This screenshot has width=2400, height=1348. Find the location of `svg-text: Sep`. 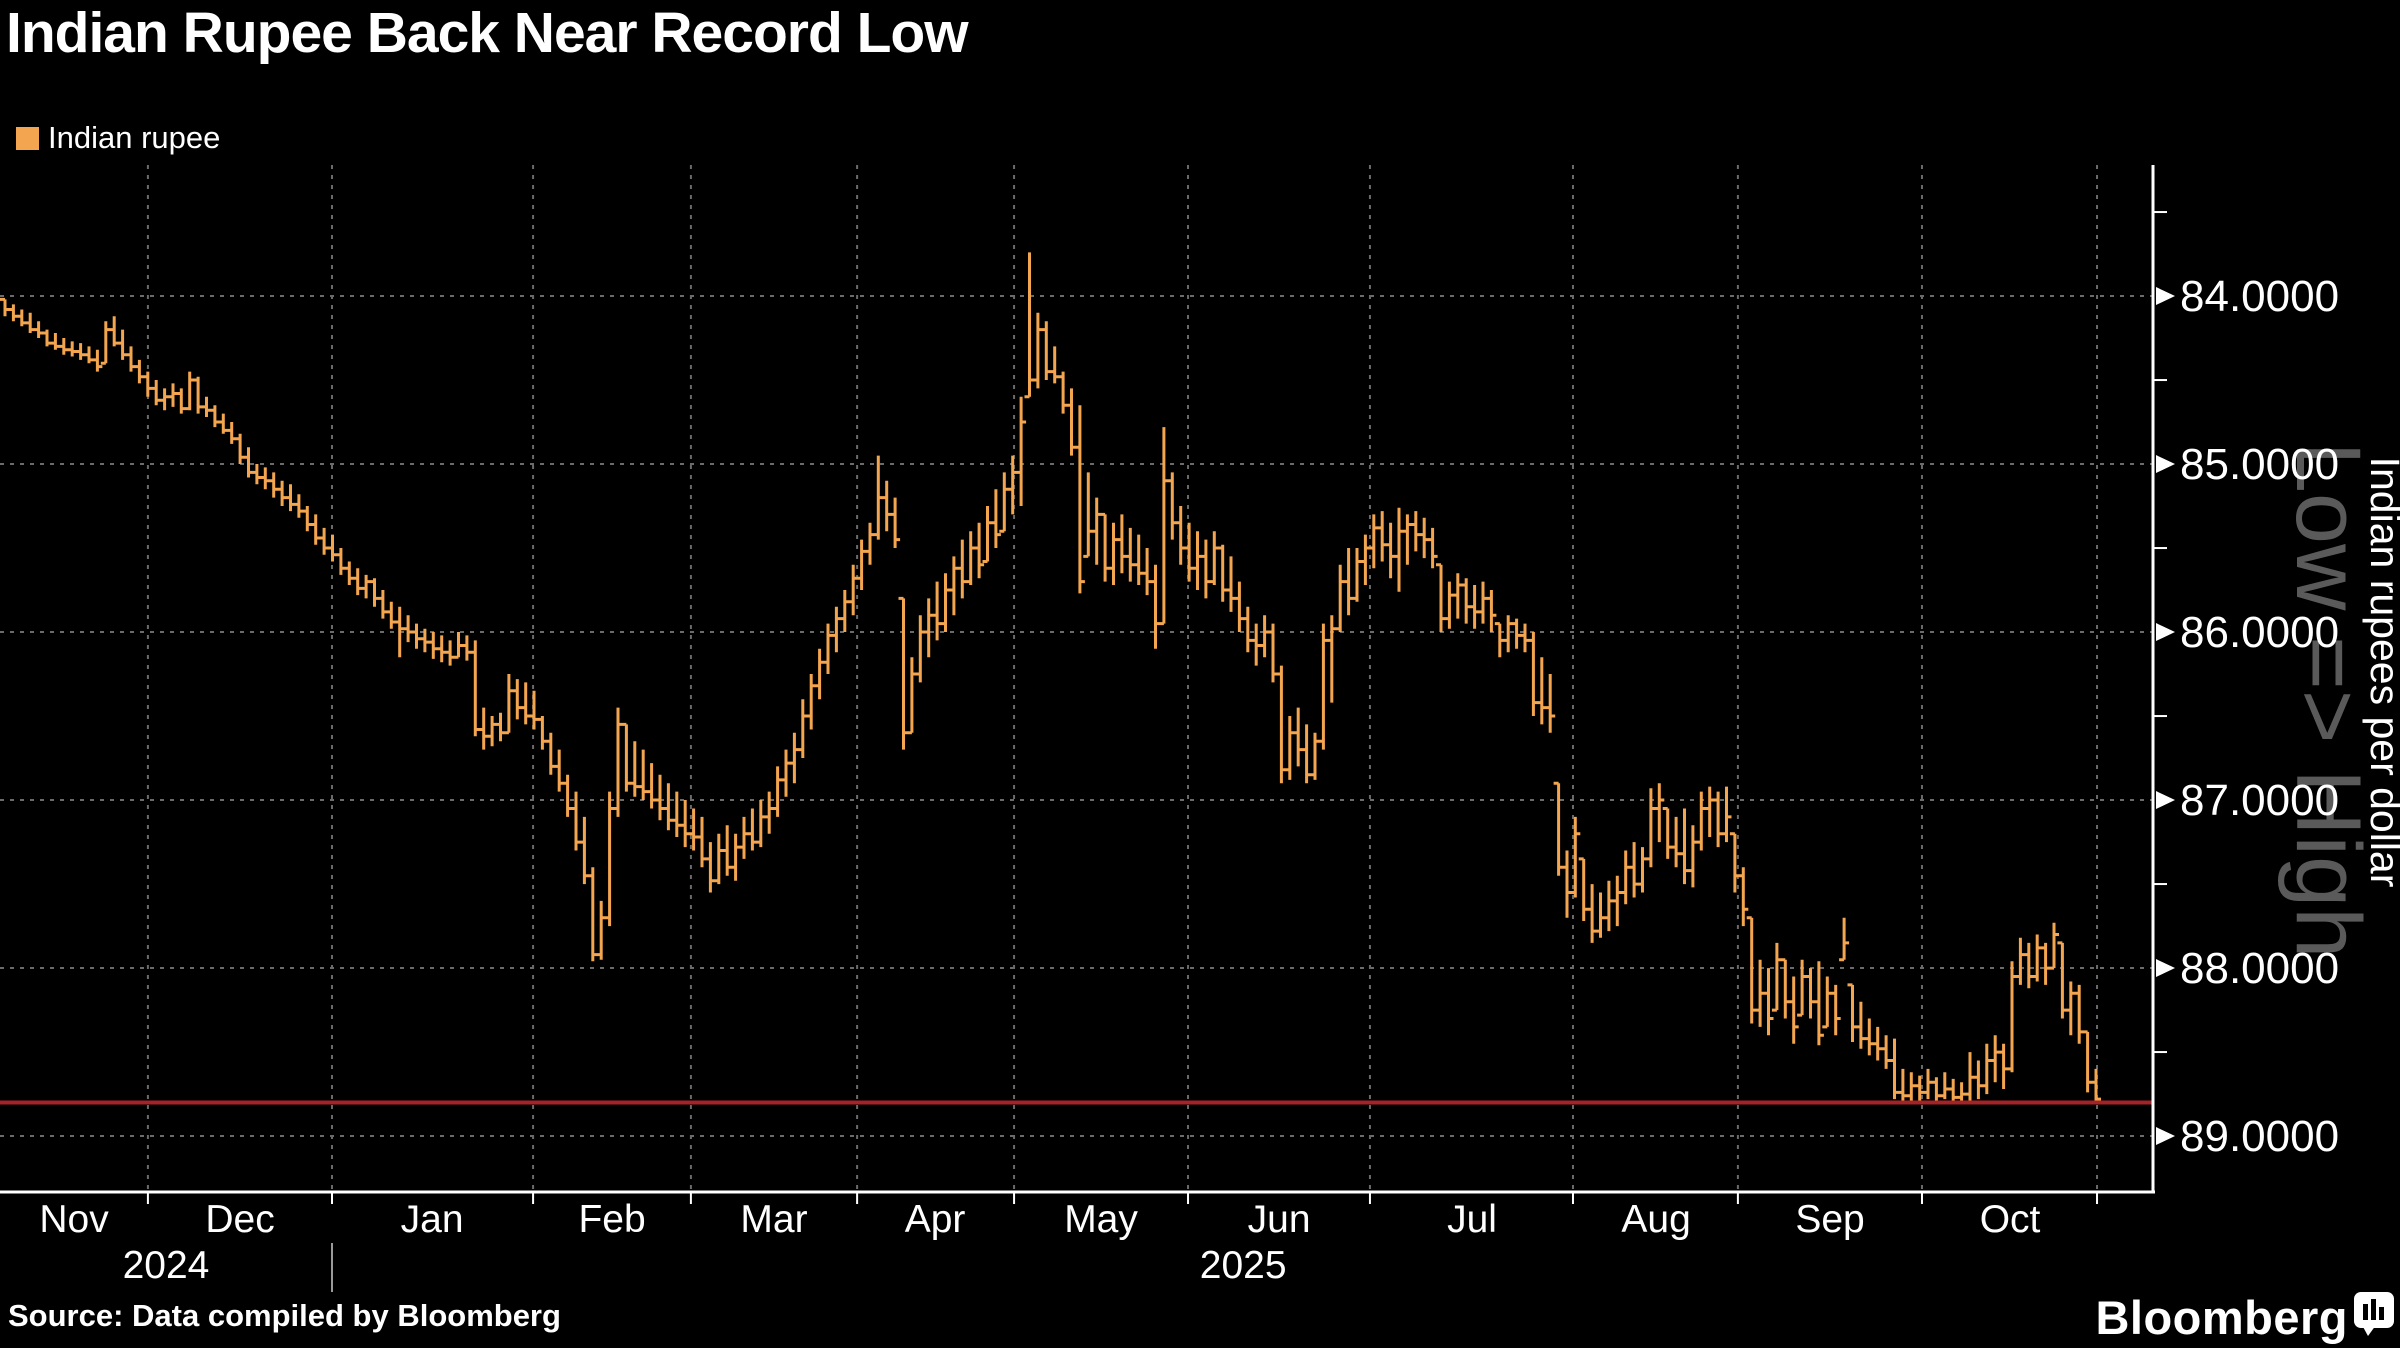

svg-text: Sep is located at coordinates (1829, 1219).